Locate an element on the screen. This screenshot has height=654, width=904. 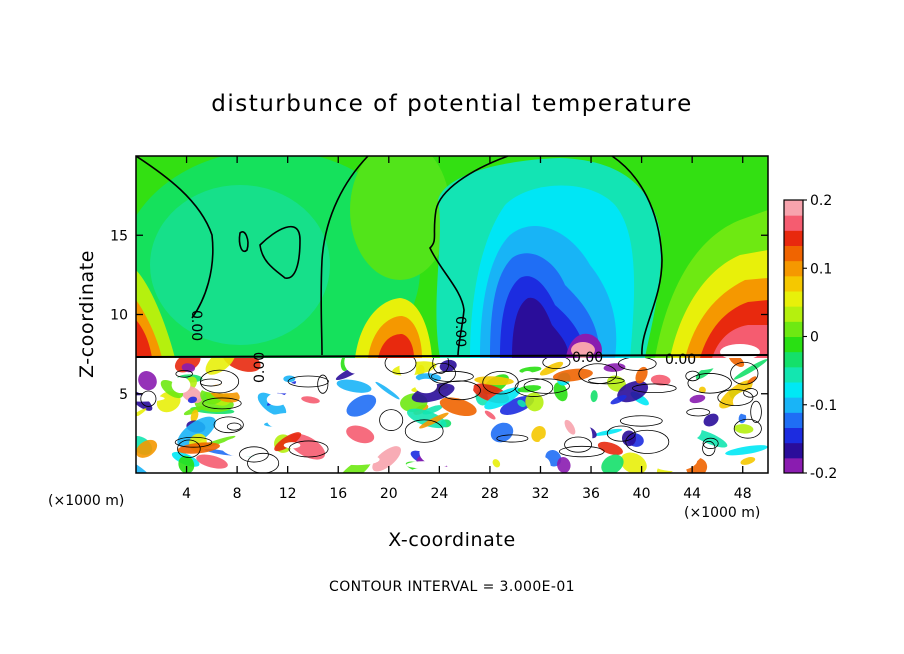
y-tick-label: 15 is located at coordinates (119, 236).